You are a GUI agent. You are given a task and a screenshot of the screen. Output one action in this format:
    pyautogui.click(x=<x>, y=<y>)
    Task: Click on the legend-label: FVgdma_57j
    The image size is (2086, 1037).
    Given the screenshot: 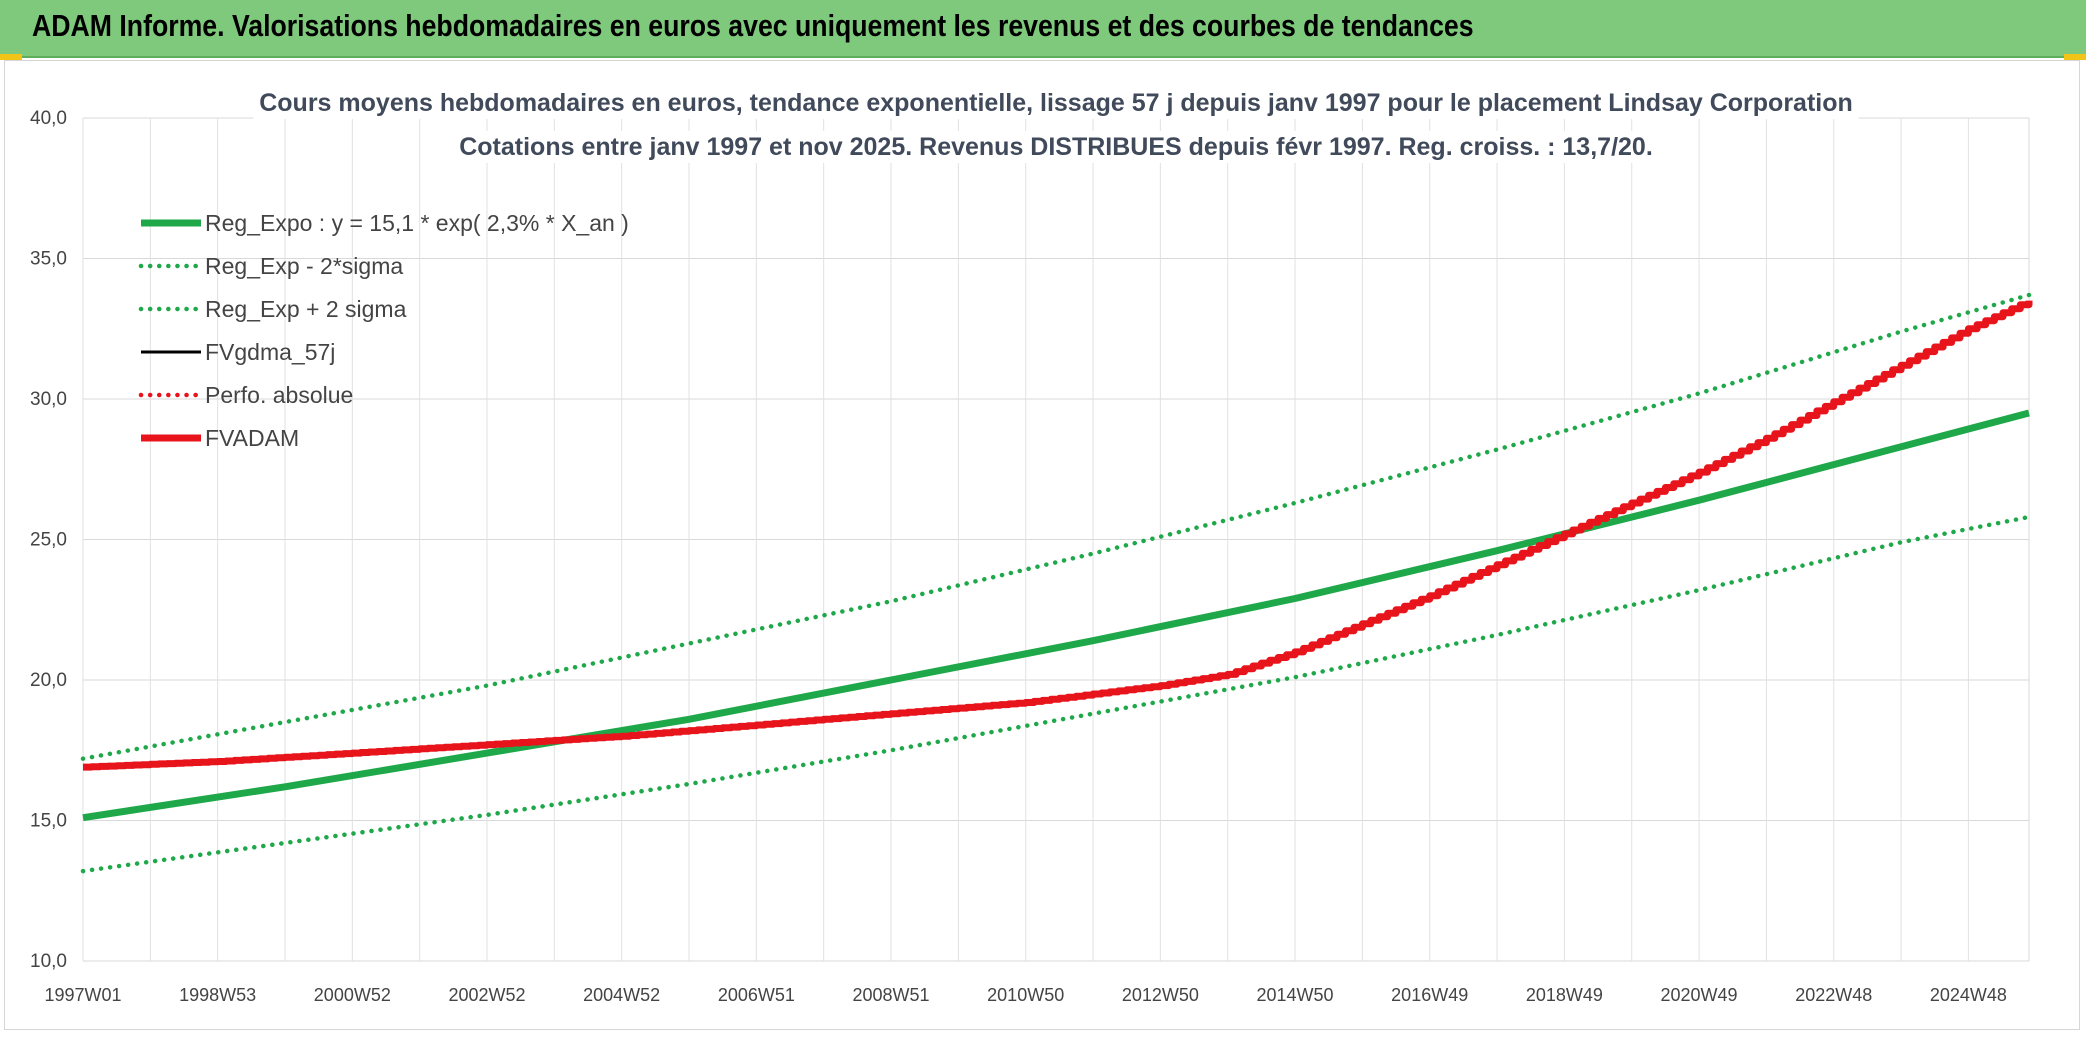 What is the action you would take?
    pyautogui.click(x=270, y=352)
    